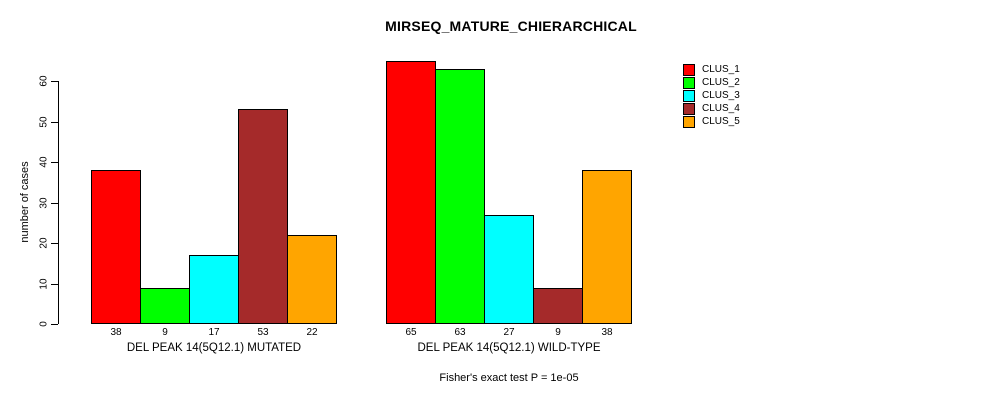 The image size is (990, 400). What do you see at coordinates (44, 284) in the screenshot?
I see `y-tick-label: 10` at bounding box center [44, 284].